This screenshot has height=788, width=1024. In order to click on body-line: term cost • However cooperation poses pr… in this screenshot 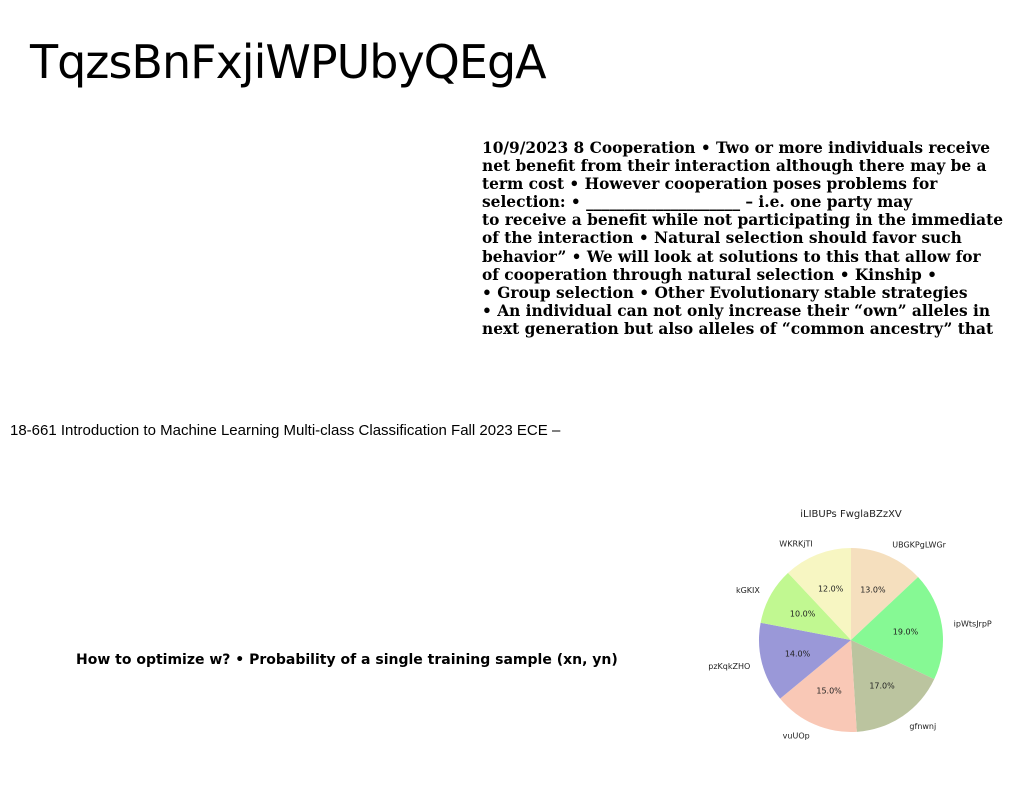, I will do `click(710, 184)`.